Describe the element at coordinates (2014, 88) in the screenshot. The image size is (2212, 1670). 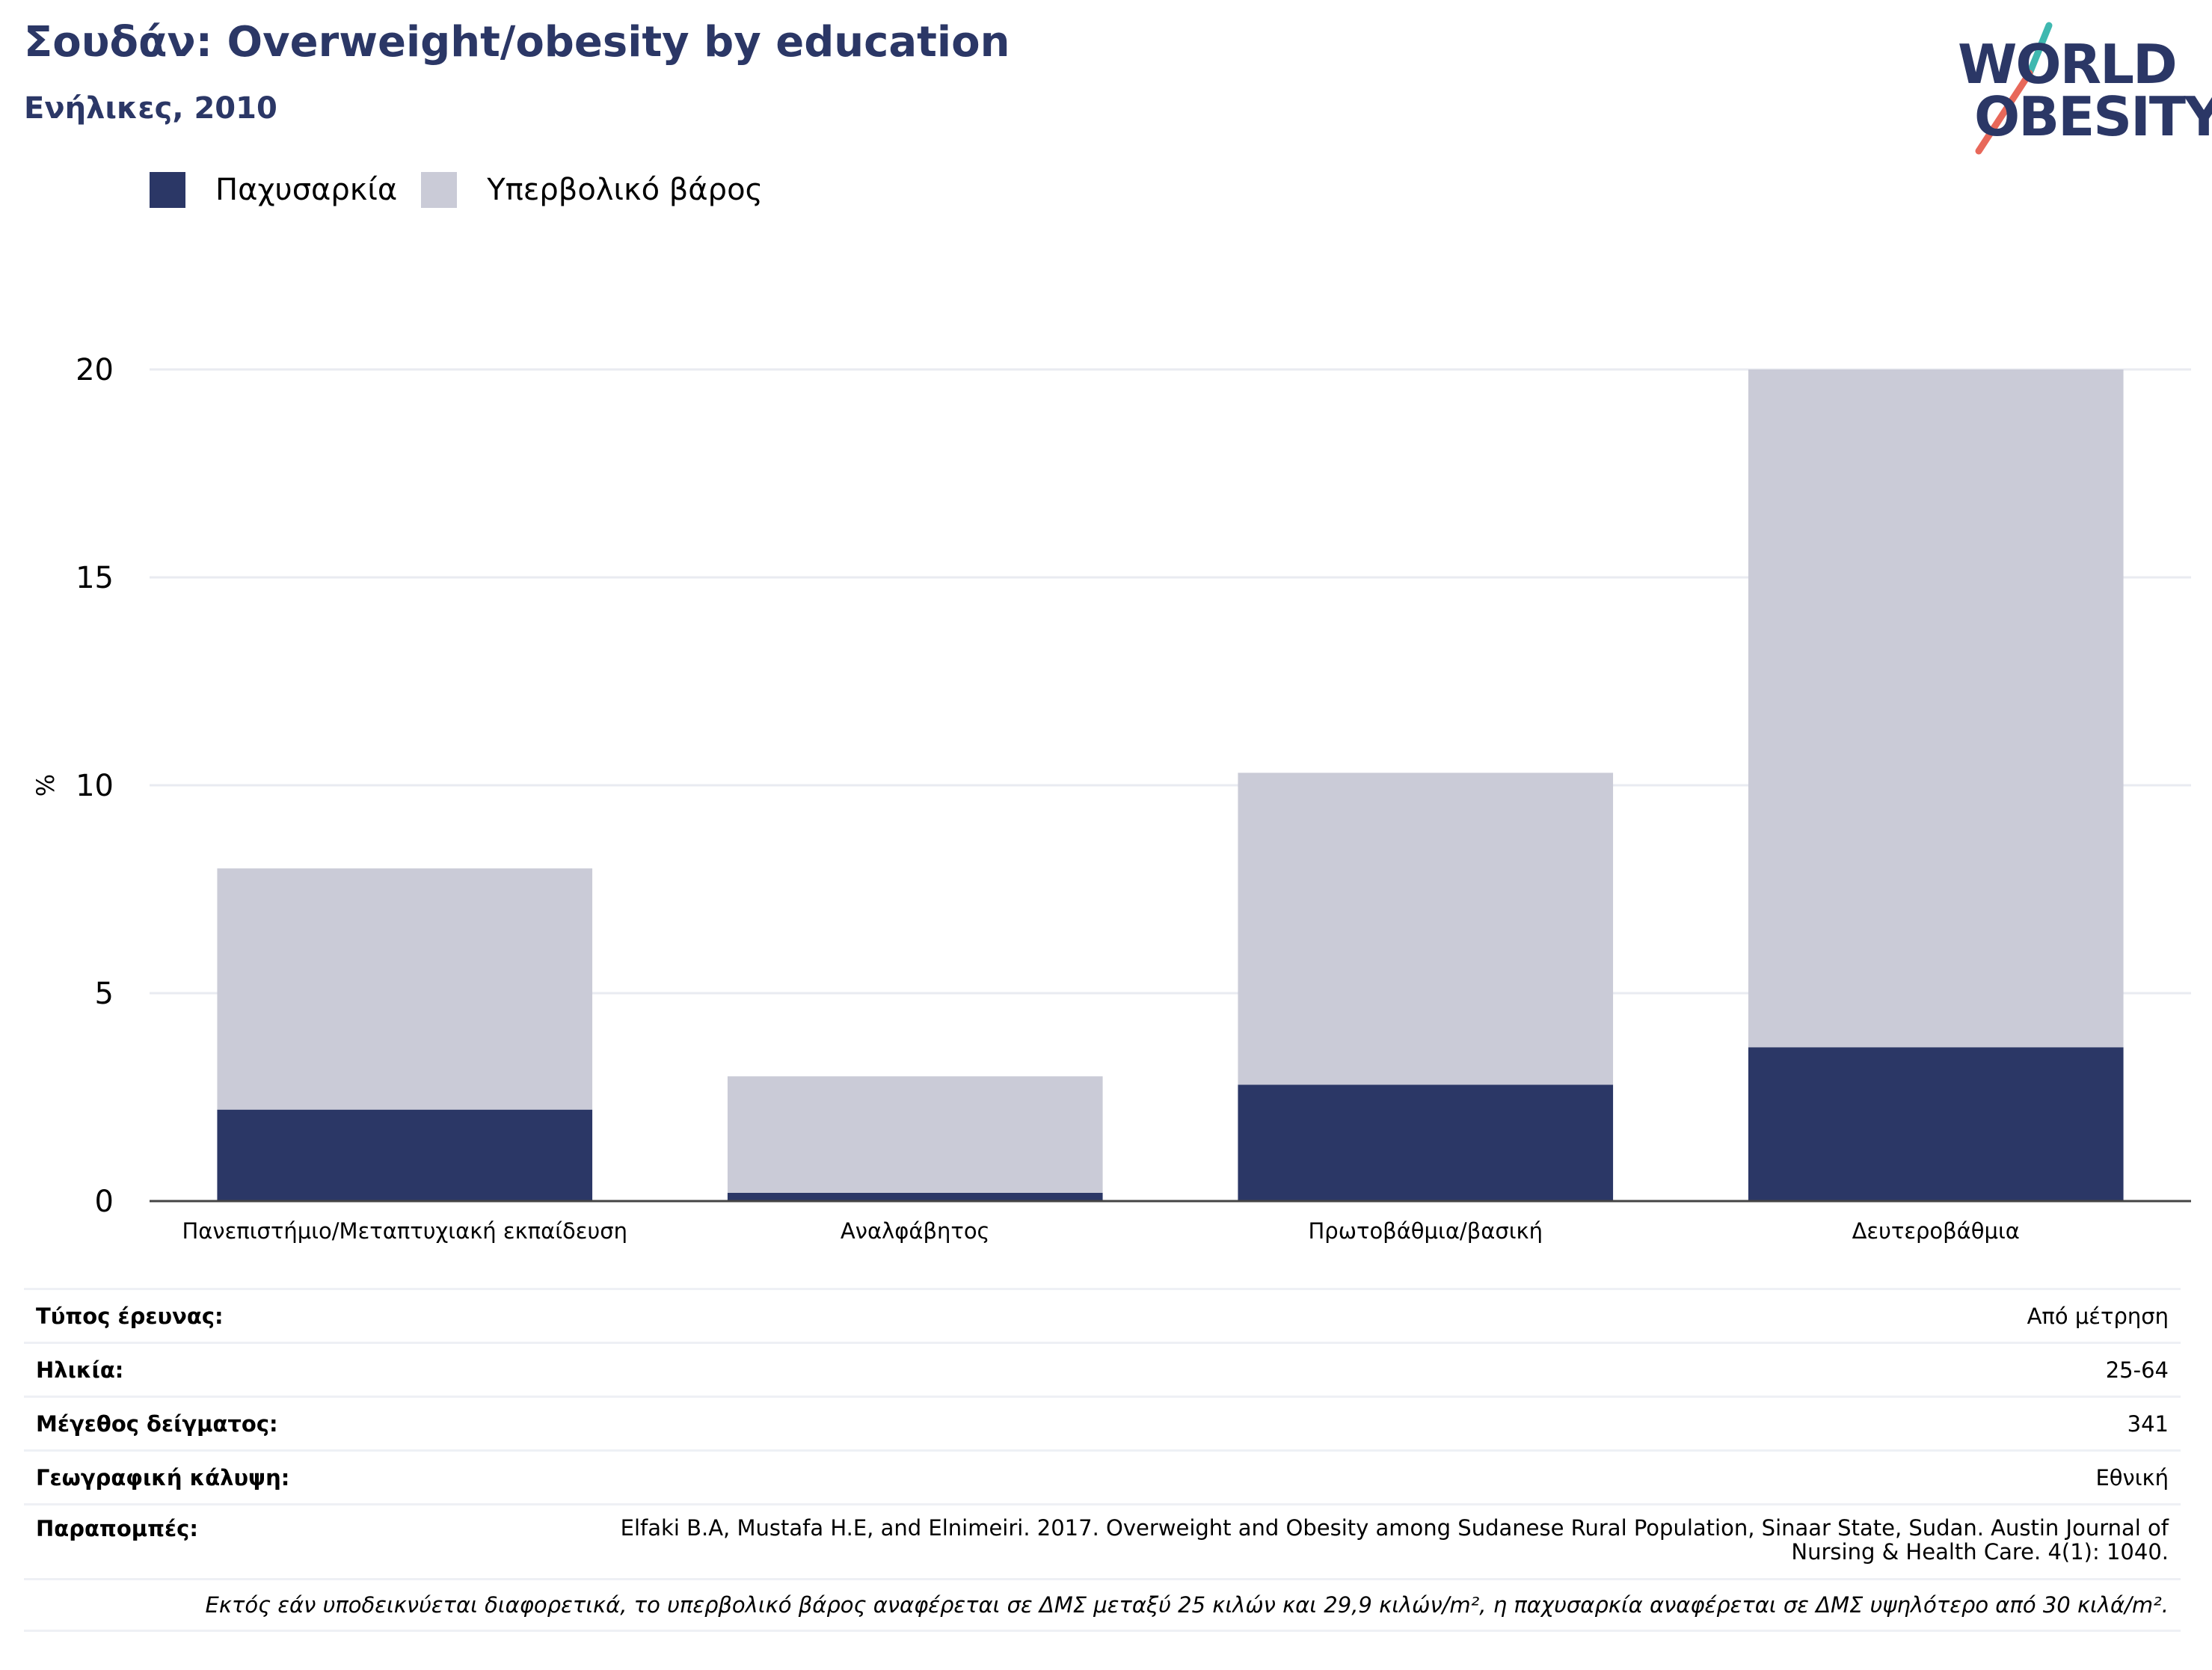
I see `logo-slash-icon` at that location.